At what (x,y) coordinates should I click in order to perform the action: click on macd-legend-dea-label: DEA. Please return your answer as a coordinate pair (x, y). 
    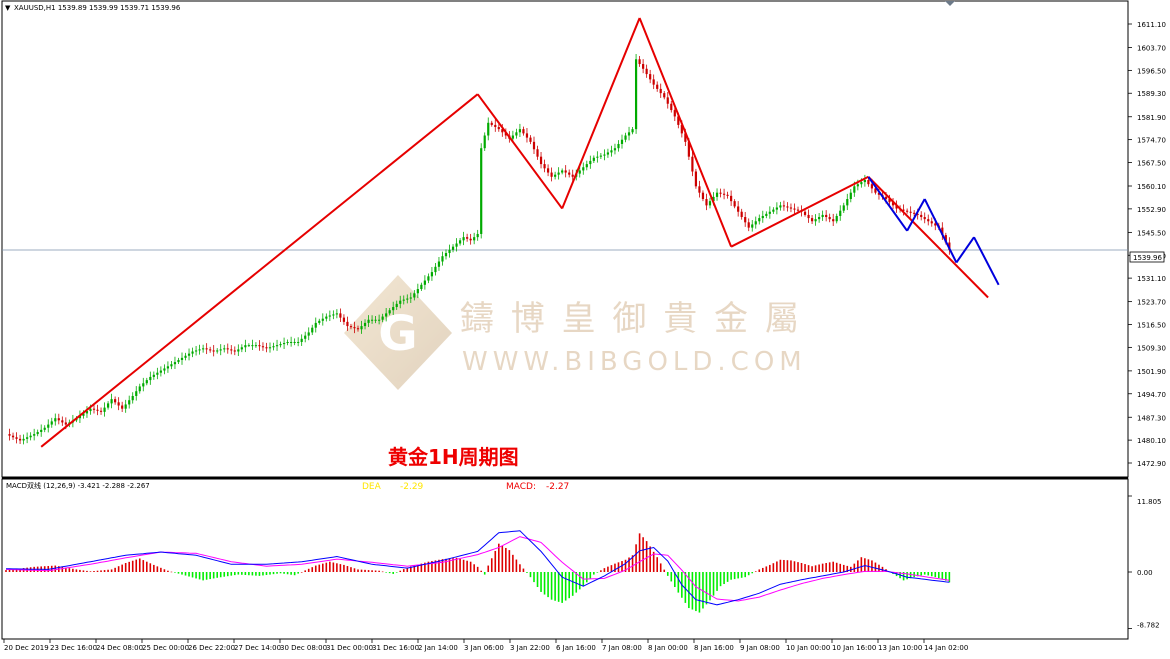
    Looking at the image, I should click on (372, 487).